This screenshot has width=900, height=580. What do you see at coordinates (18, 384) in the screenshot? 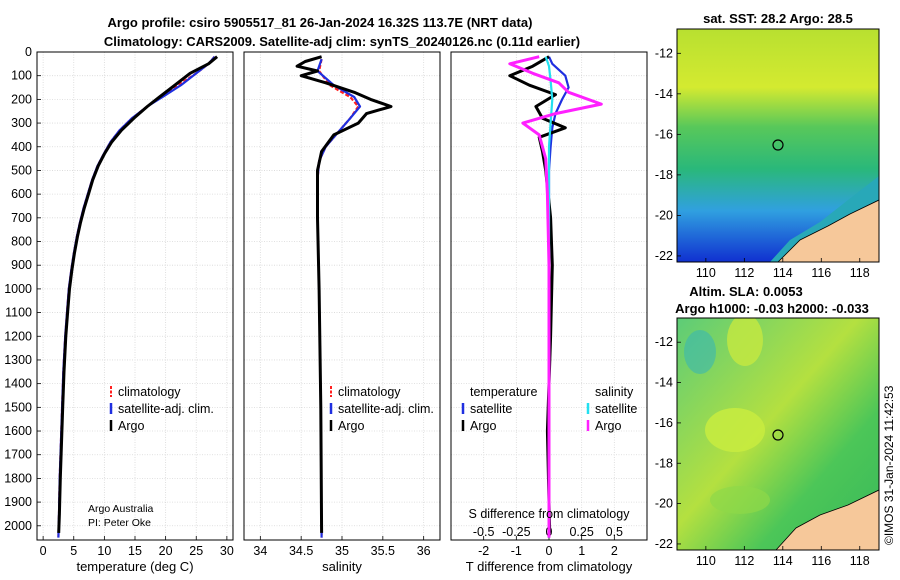
I see `y-tick-label: 1400` at bounding box center [18, 384].